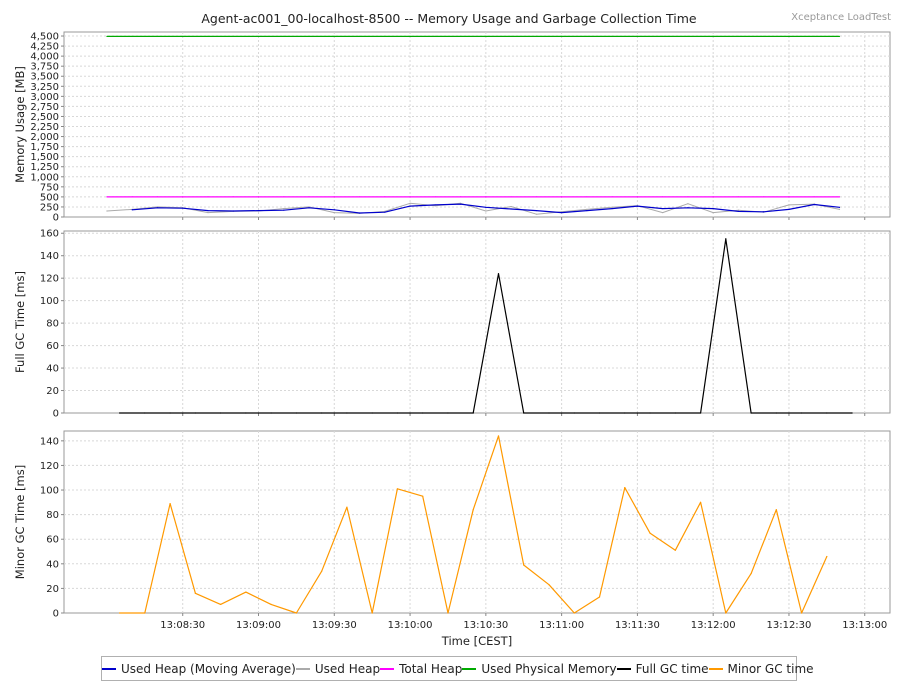  What do you see at coordinates (770, 668) in the screenshot?
I see `legend-label: Minor GC time` at bounding box center [770, 668].